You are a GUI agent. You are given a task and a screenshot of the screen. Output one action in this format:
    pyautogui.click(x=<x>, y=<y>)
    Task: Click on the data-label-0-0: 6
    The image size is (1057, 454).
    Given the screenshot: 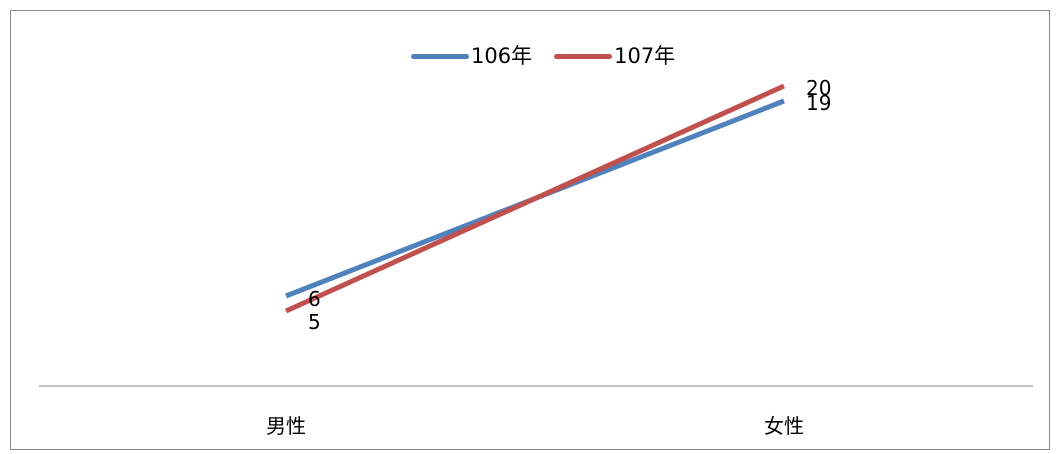 What is the action you would take?
    pyautogui.click(x=314, y=299)
    